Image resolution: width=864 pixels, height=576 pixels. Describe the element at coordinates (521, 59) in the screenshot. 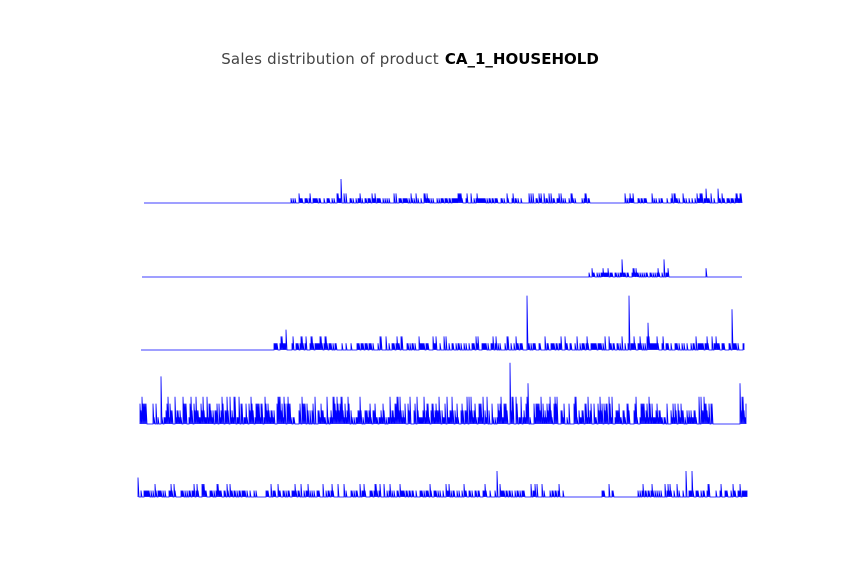

I see `chart-title-product: CA_1_HOUSEHOLD` at that location.